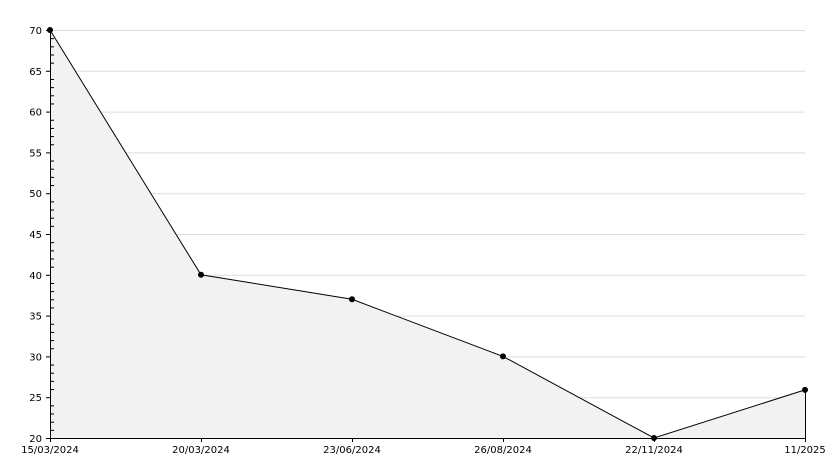  What do you see at coordinates (35, 317) in the screenshot?
I see `y-tick-label: 35` at bounding box center [35, 317].